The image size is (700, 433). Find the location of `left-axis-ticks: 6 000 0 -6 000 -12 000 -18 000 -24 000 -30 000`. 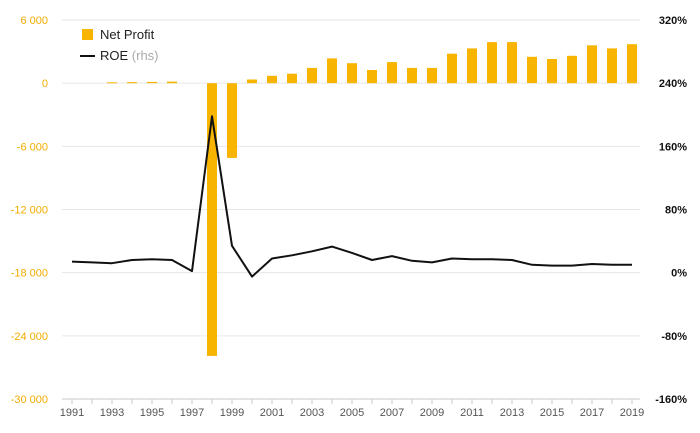

left-axis-ticks: 6 000 0 -6 000 -12 000 -18 000 -24 000 -30 000 is located at coordinates (29, 210).